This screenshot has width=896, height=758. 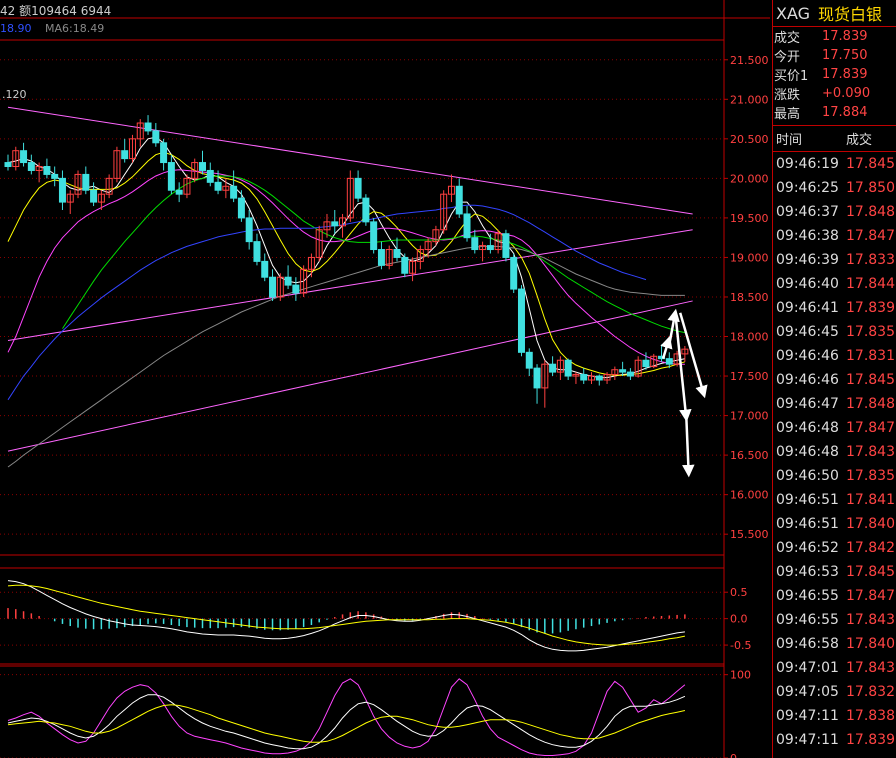 What do you see at coordinates (870, 716) in the screenshot?
I see `tick-price: 17.838` at bounding box center [870, 716].